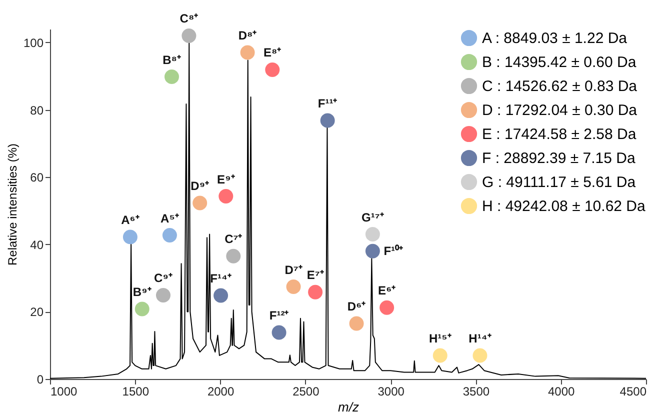 The image size is (670, 418). I want to click on annotation: B⁸⁺, so click(171, 59).